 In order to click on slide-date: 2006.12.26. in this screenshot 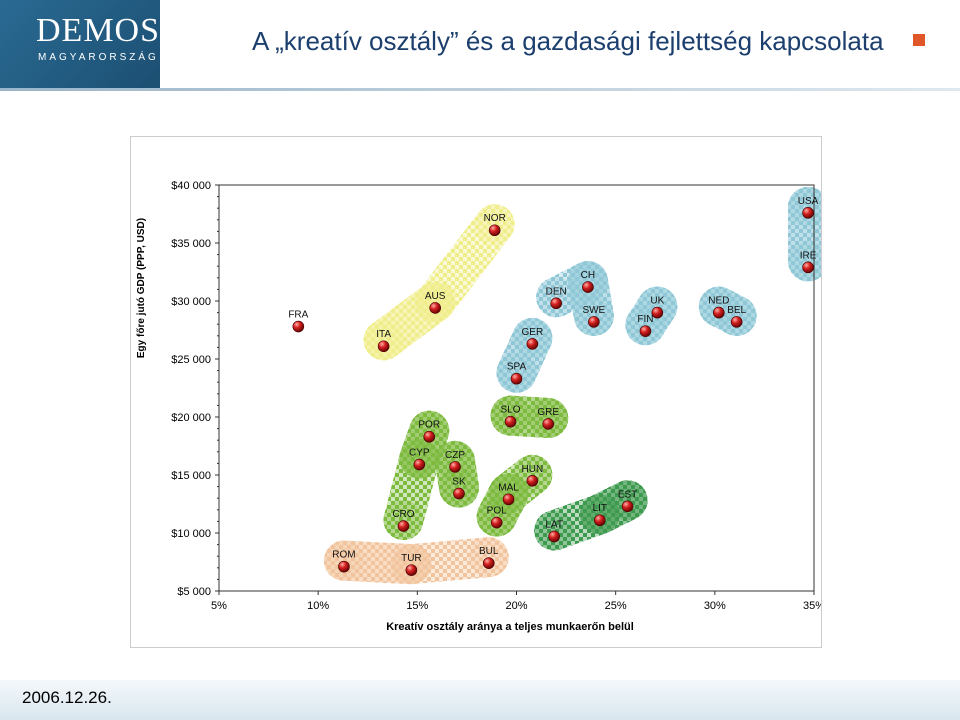, I will do `click(67, 697)`.